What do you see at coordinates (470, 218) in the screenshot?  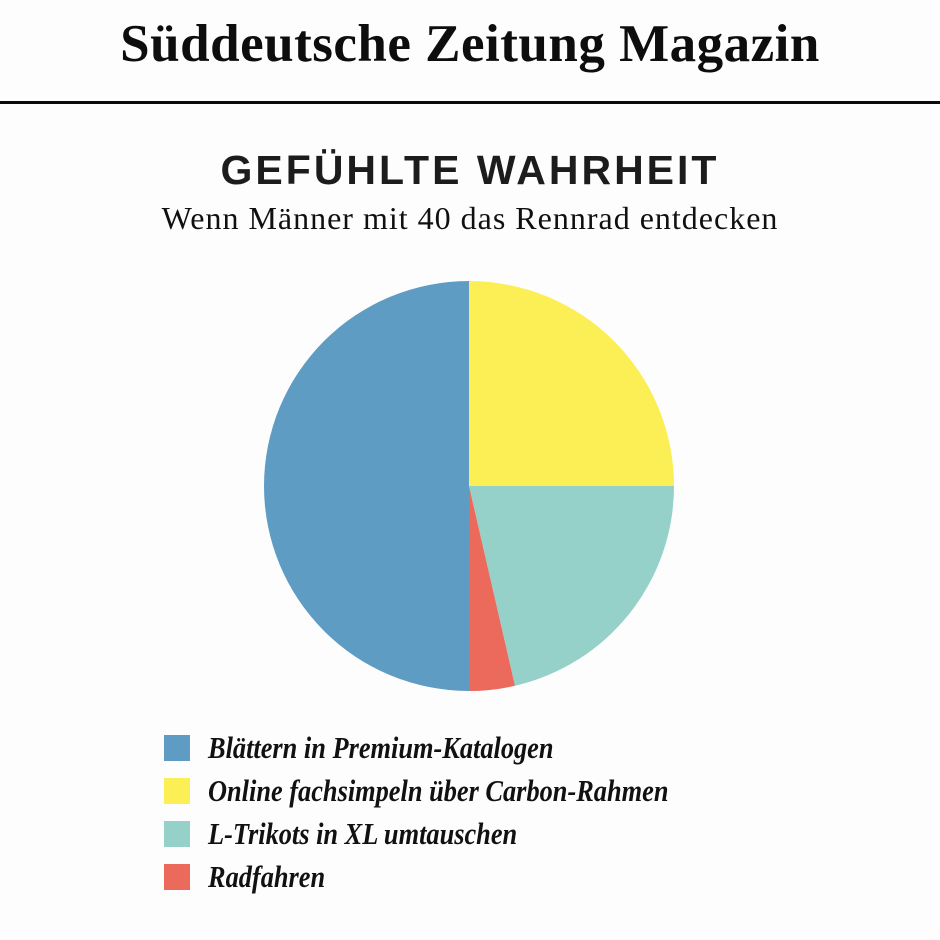 I see `chart-subtitle: Wenn Männer mit 40 das Rennrad entdecken` at bounding box center [470, 218].